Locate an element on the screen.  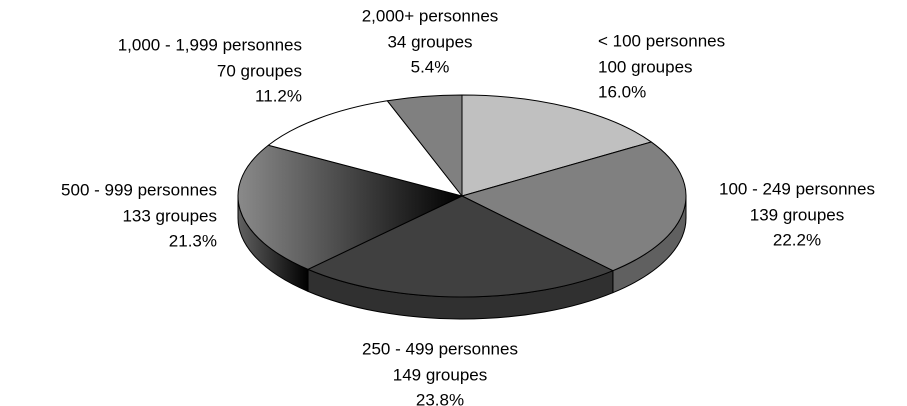
label-category: 2,000+ personnes is located at coordinates (430, 15).